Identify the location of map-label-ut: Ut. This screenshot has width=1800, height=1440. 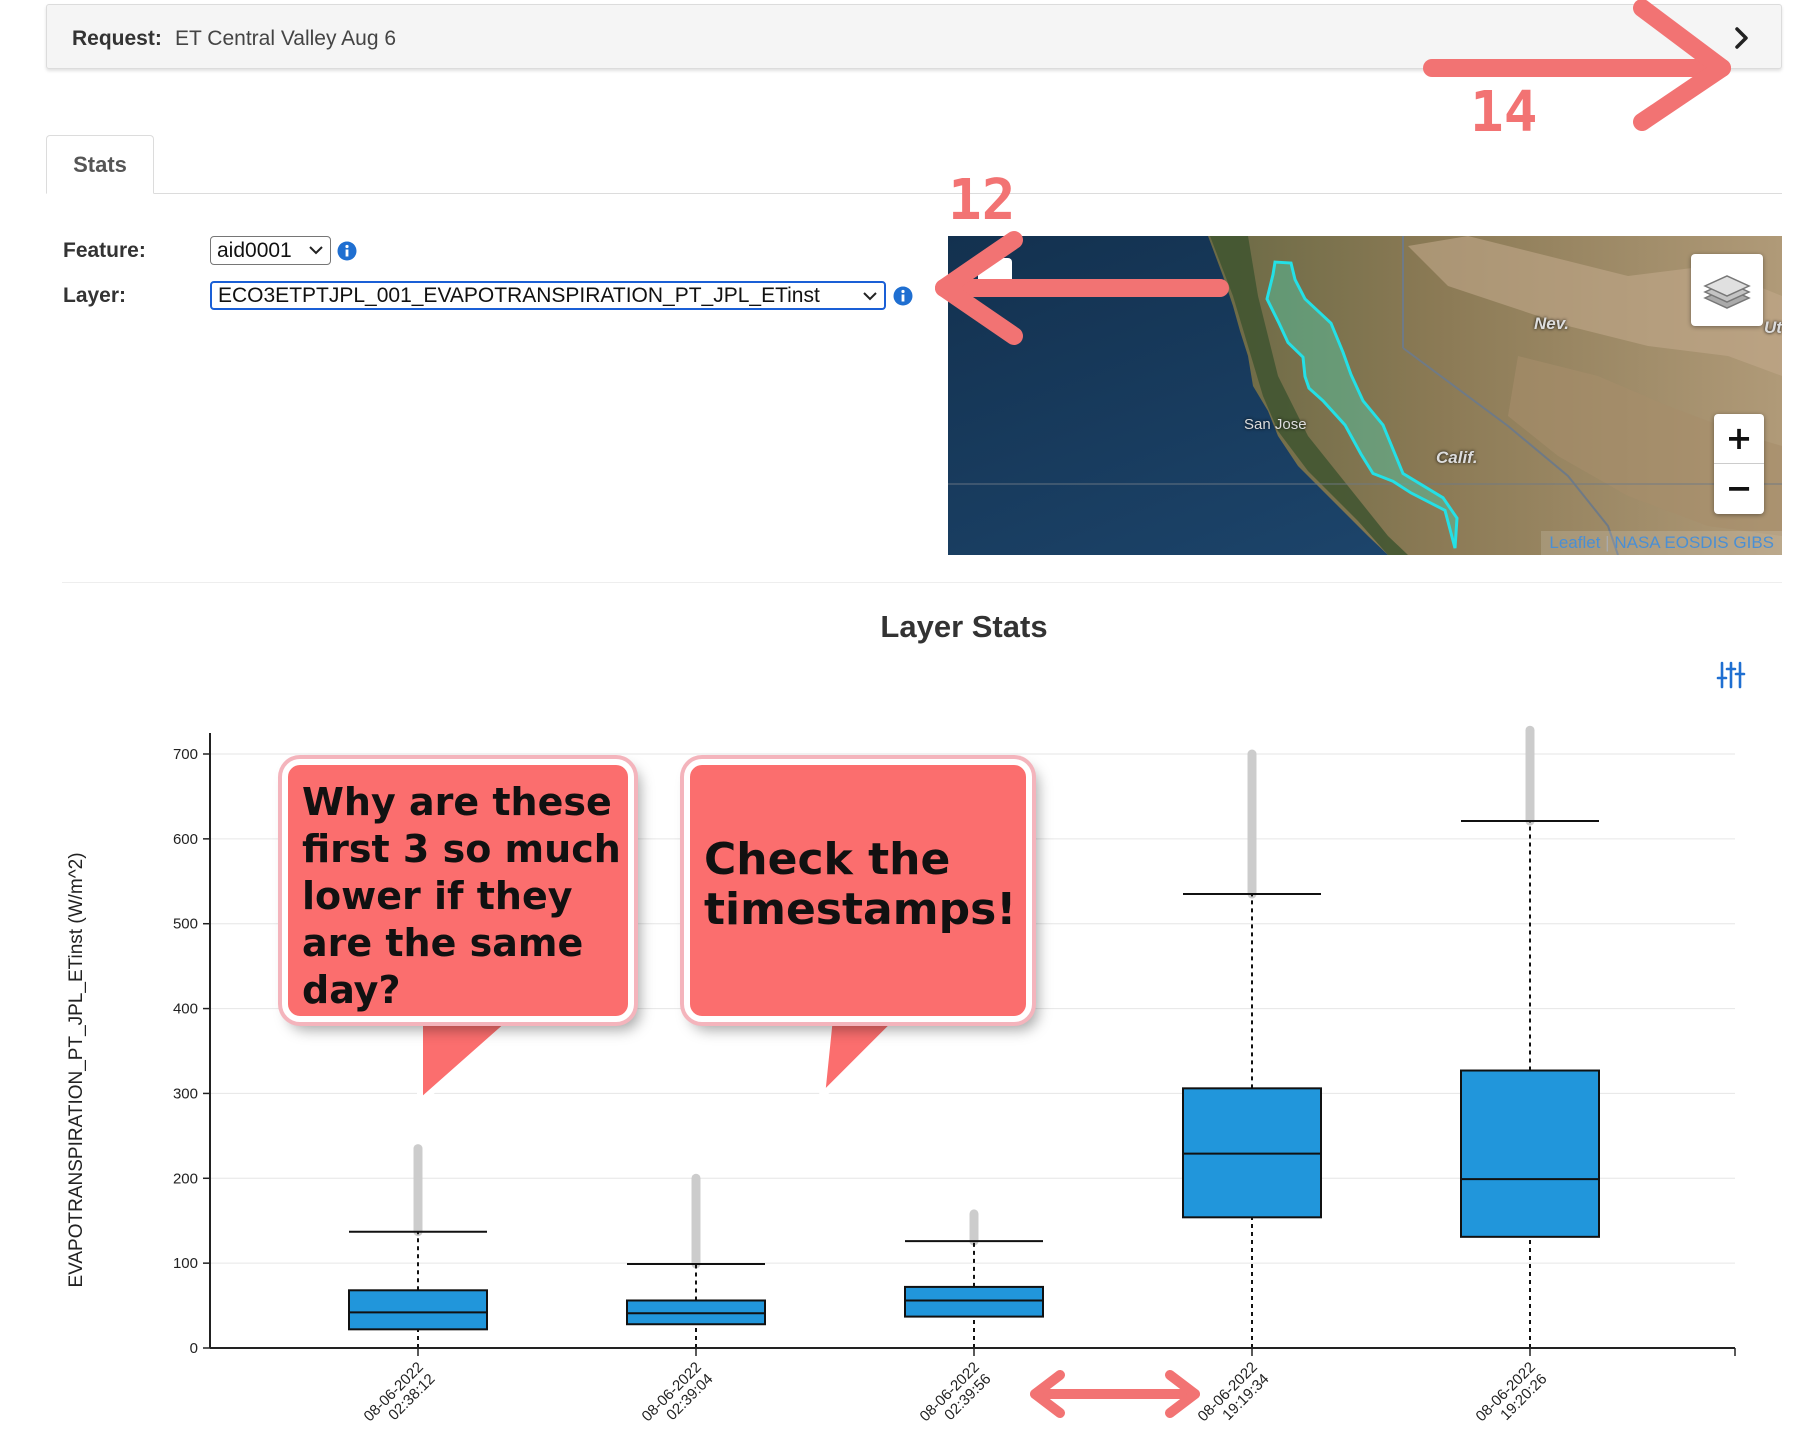
(1773, 327).